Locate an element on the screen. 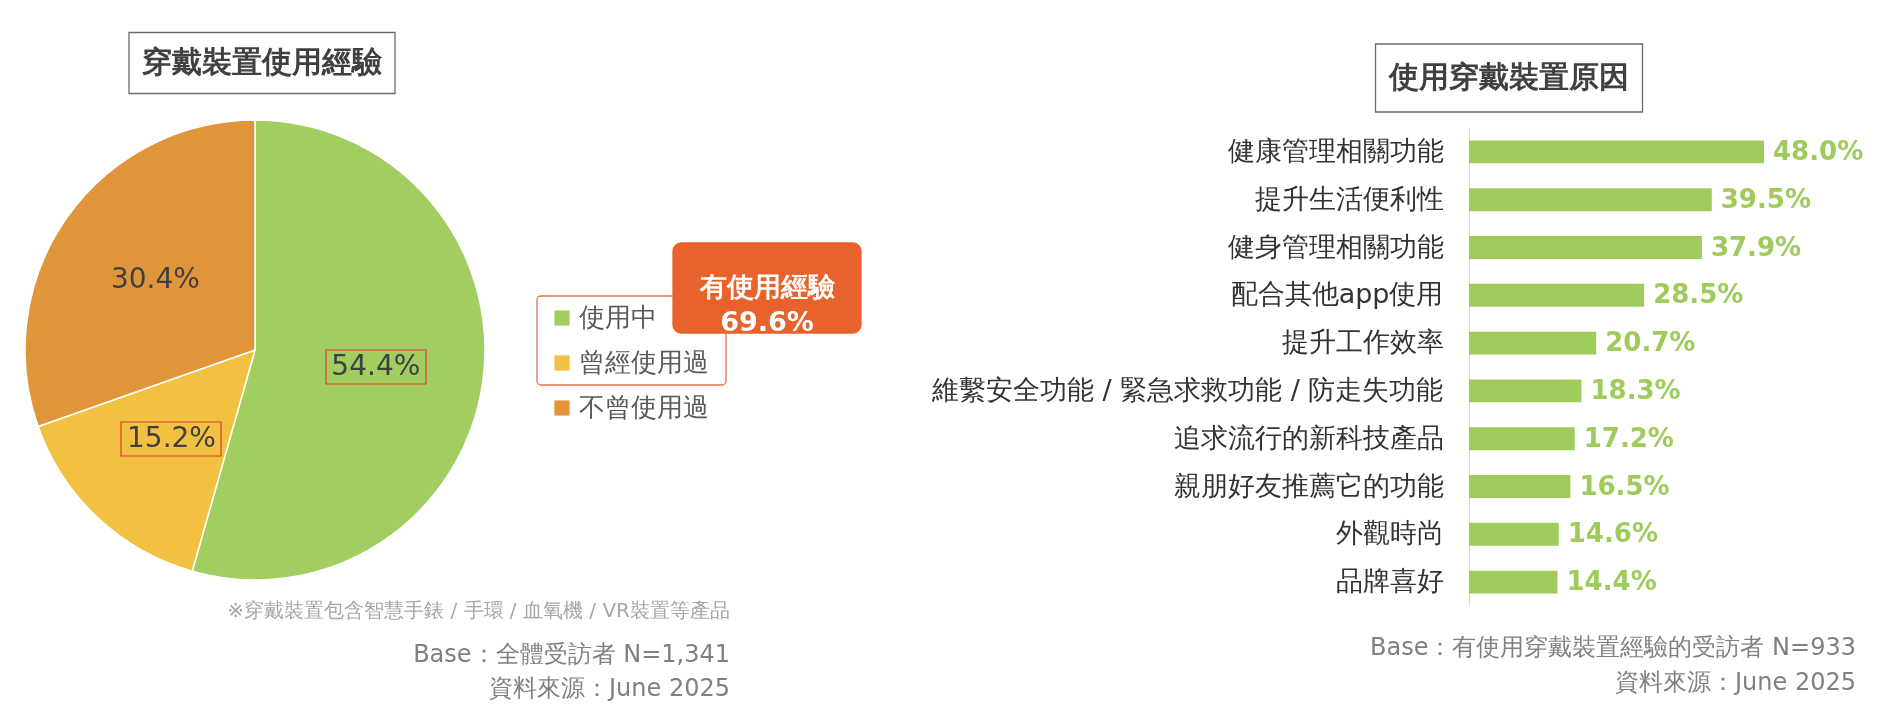 This screenshot has height=722, width=1884. text: 有使用經驗 69.6% is located at coordinates (767, 304).